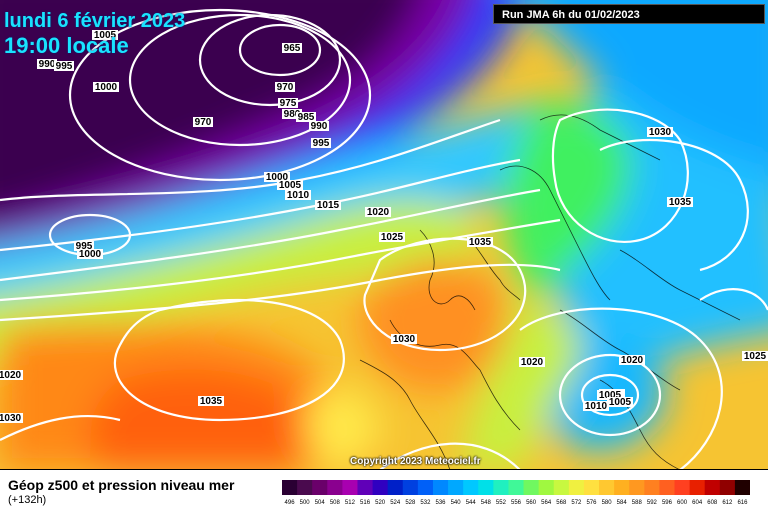 The width and height of the screenshot is (768, 512). I want to click on isobar-label: 990, so click(47, 64).